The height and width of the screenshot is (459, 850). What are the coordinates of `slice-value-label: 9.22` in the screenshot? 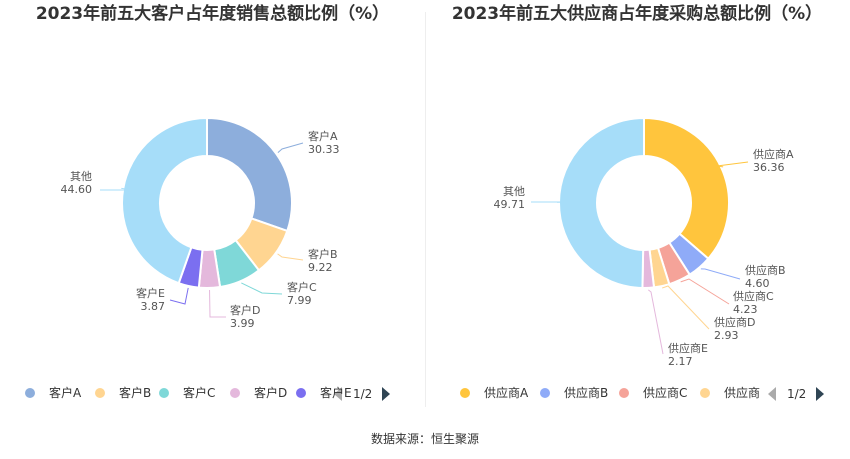 It's located at (320, 267).